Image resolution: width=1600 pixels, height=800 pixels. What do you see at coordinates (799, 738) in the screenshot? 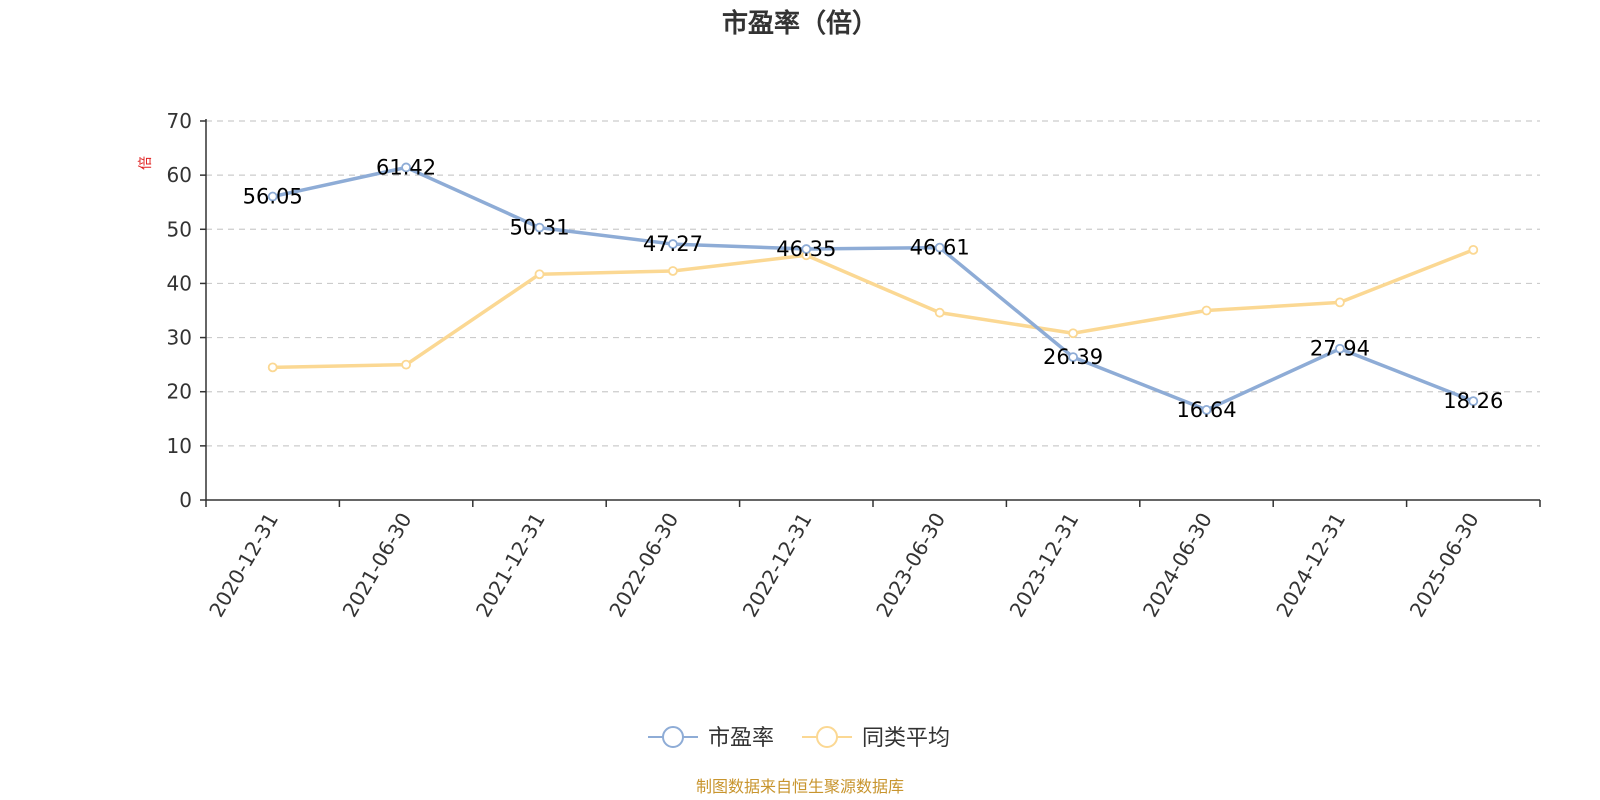
I see `legend: 市盈率 同类平均` at bounding box center [799, 738].